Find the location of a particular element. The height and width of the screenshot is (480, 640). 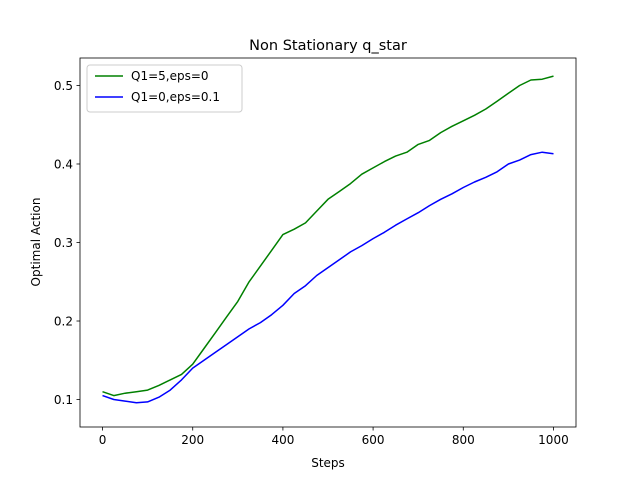

x-tick-label: 800 is located at coordinates (463, 440).